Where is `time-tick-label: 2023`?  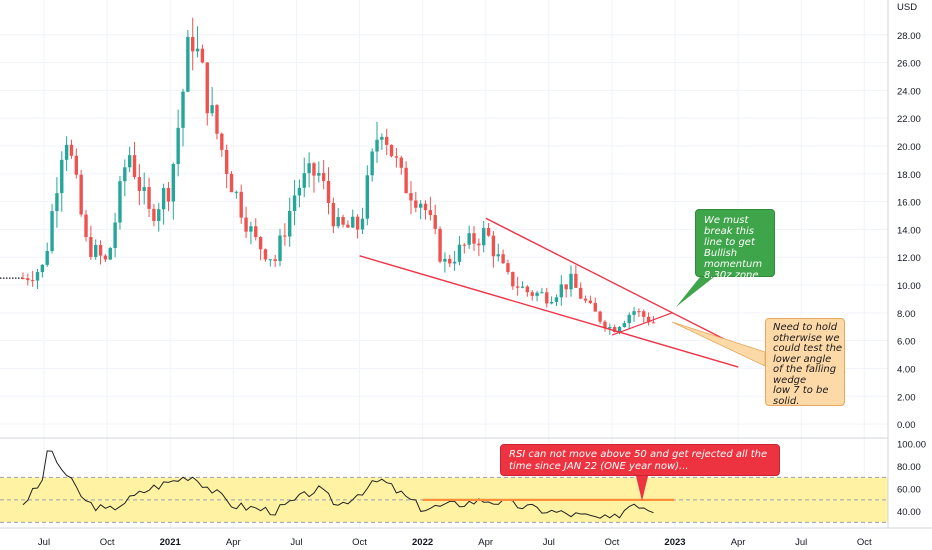 time-tick-label: 2023 is located at coordinates (674, 542).